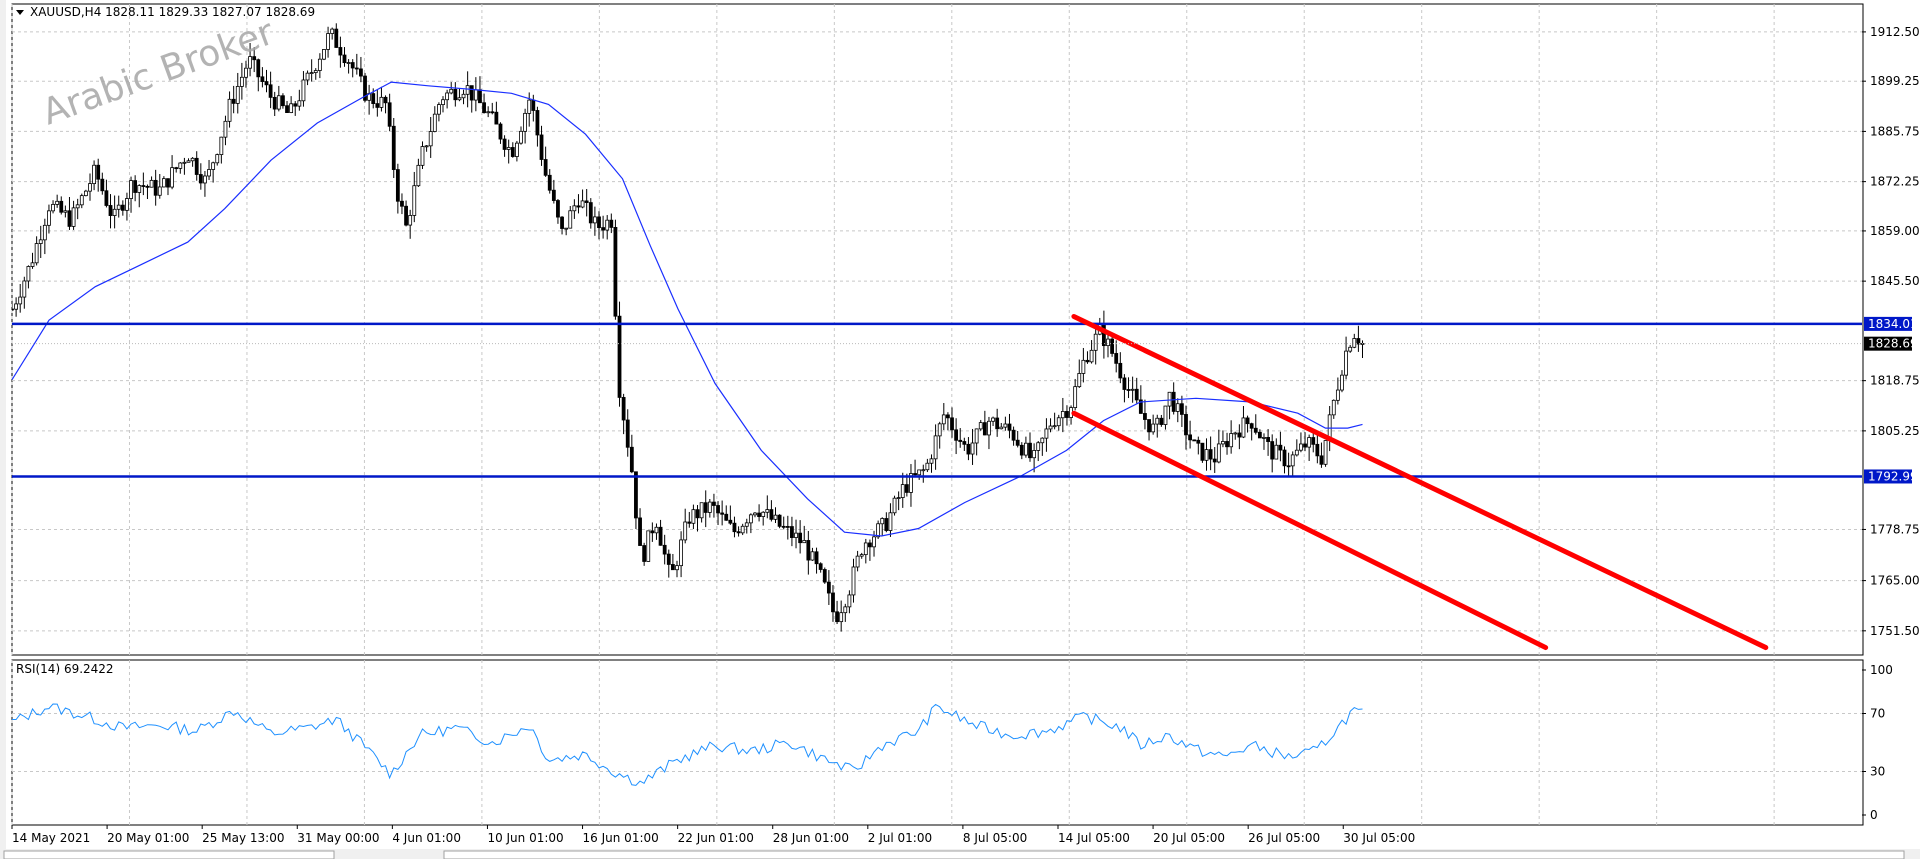  What do you see at coordinates (169, 854) in the screenshot?
I see `chart-tab` at bounding box center [169, 854].